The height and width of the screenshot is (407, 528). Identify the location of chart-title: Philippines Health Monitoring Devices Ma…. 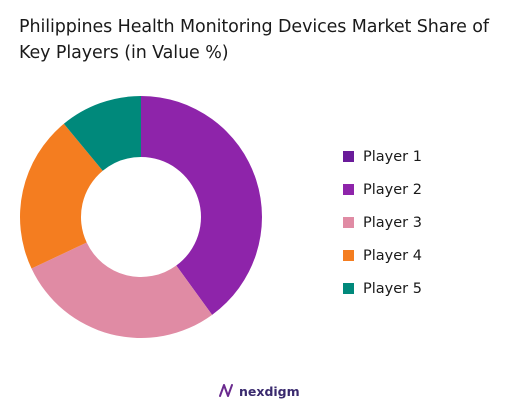
(254, 40).